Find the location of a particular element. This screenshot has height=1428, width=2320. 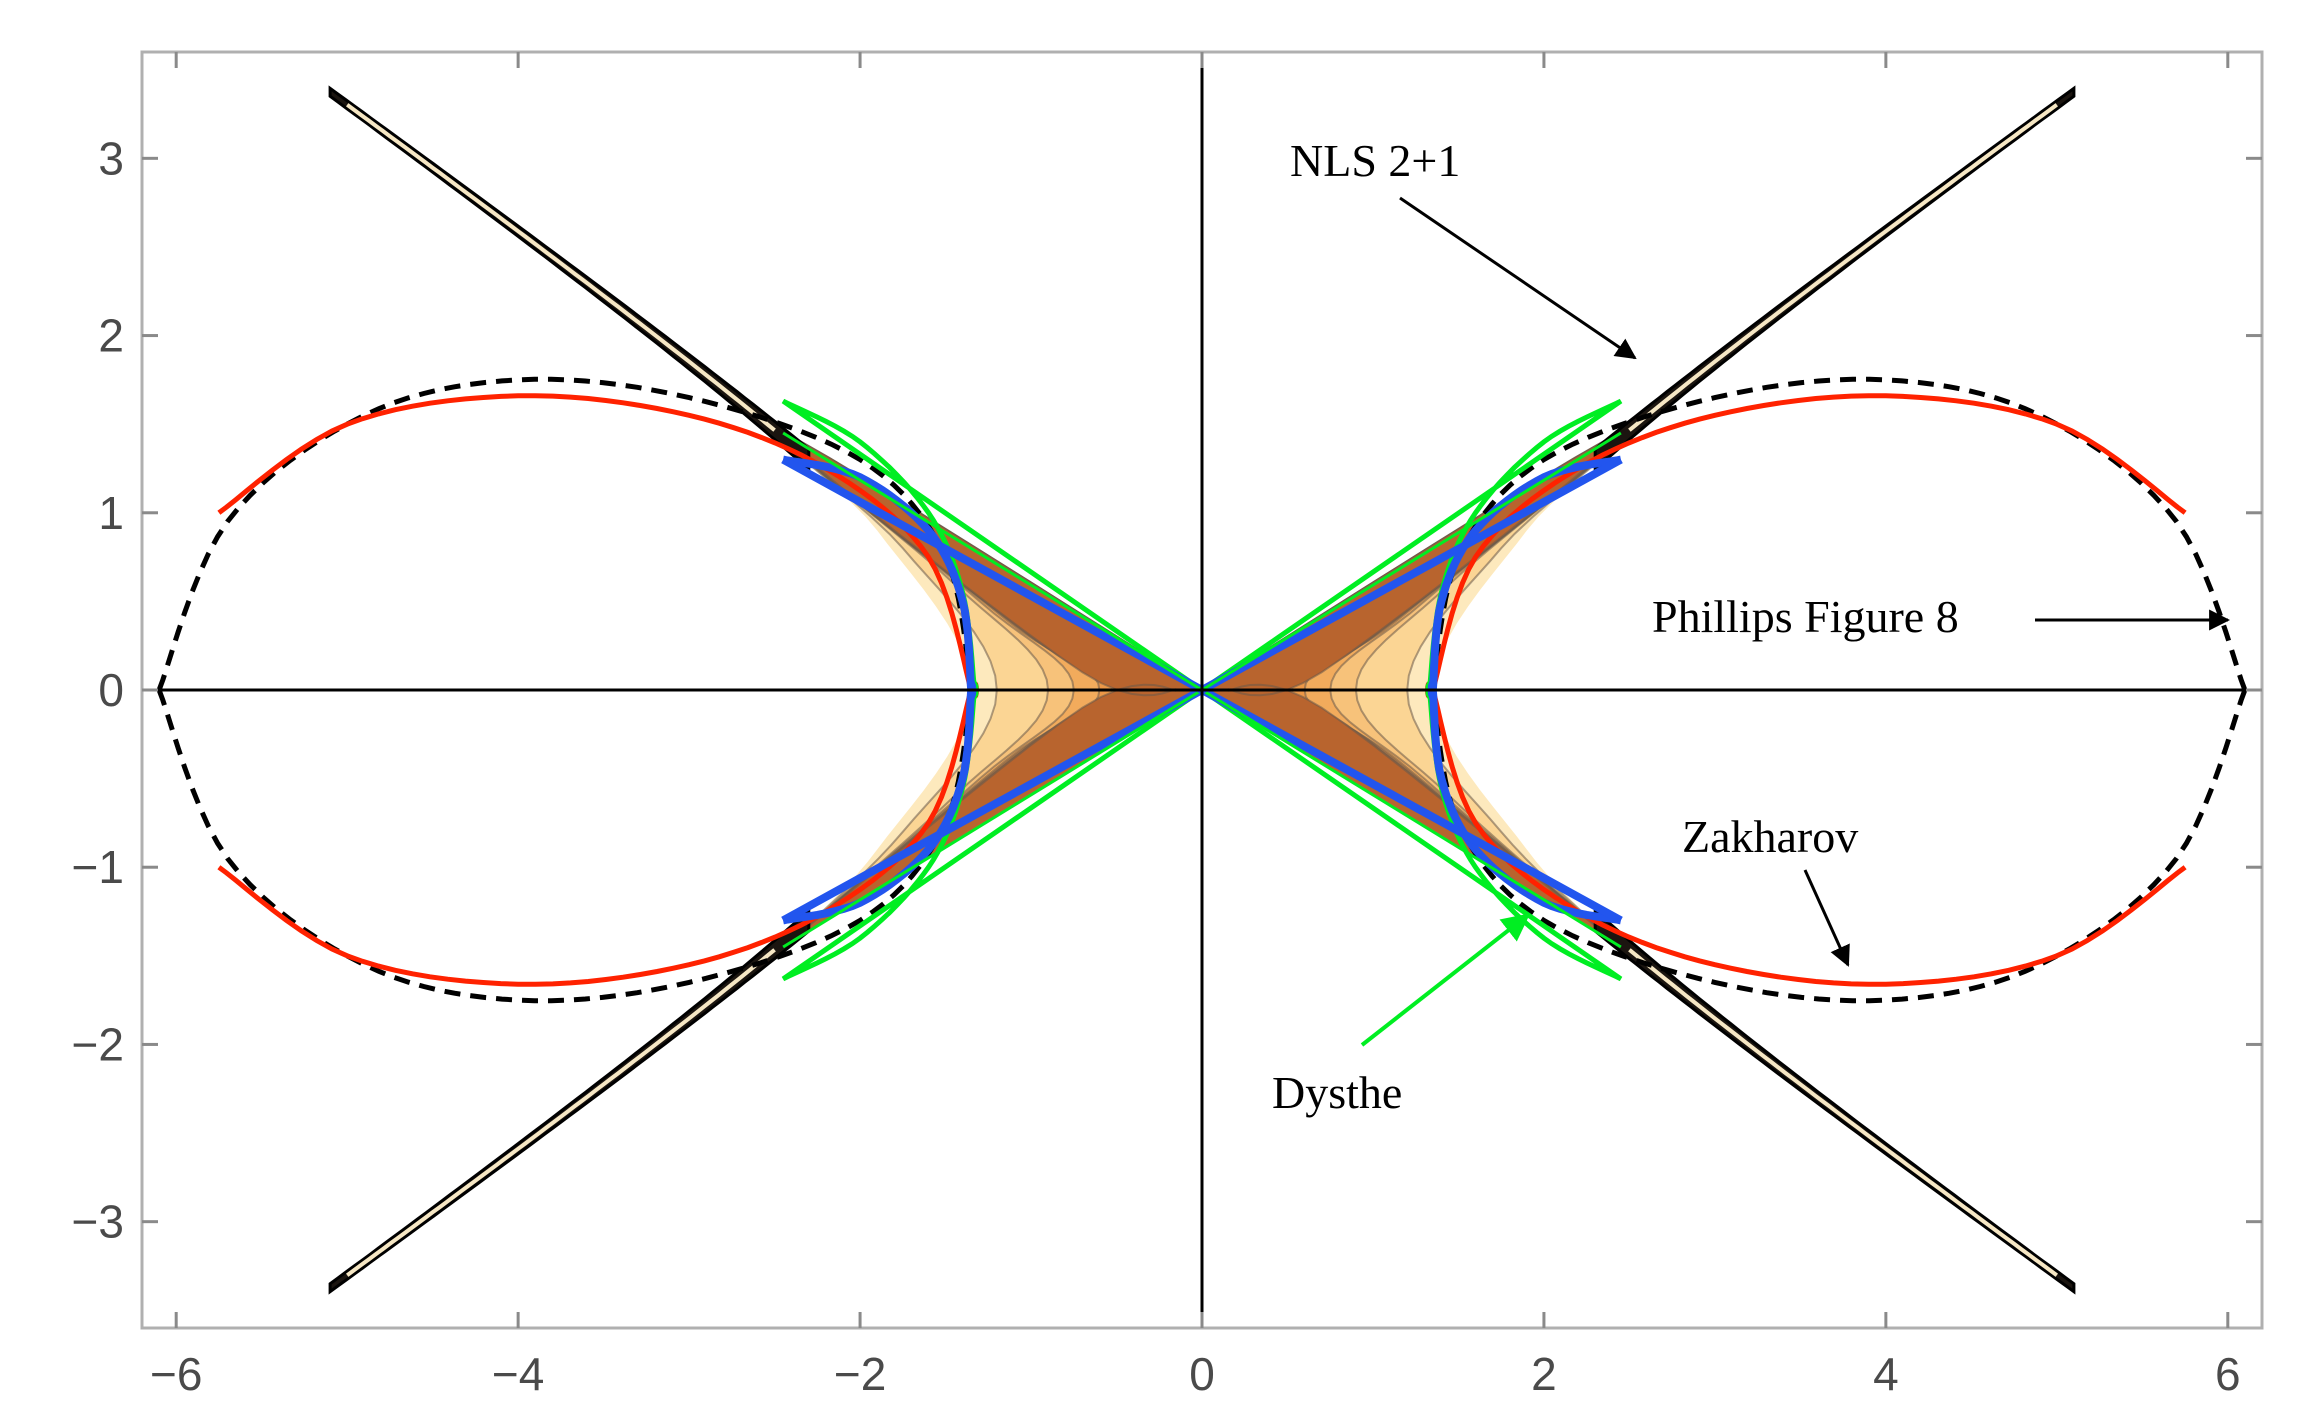

x-tick-label: 4 is located at coordinates (1886, 1374).